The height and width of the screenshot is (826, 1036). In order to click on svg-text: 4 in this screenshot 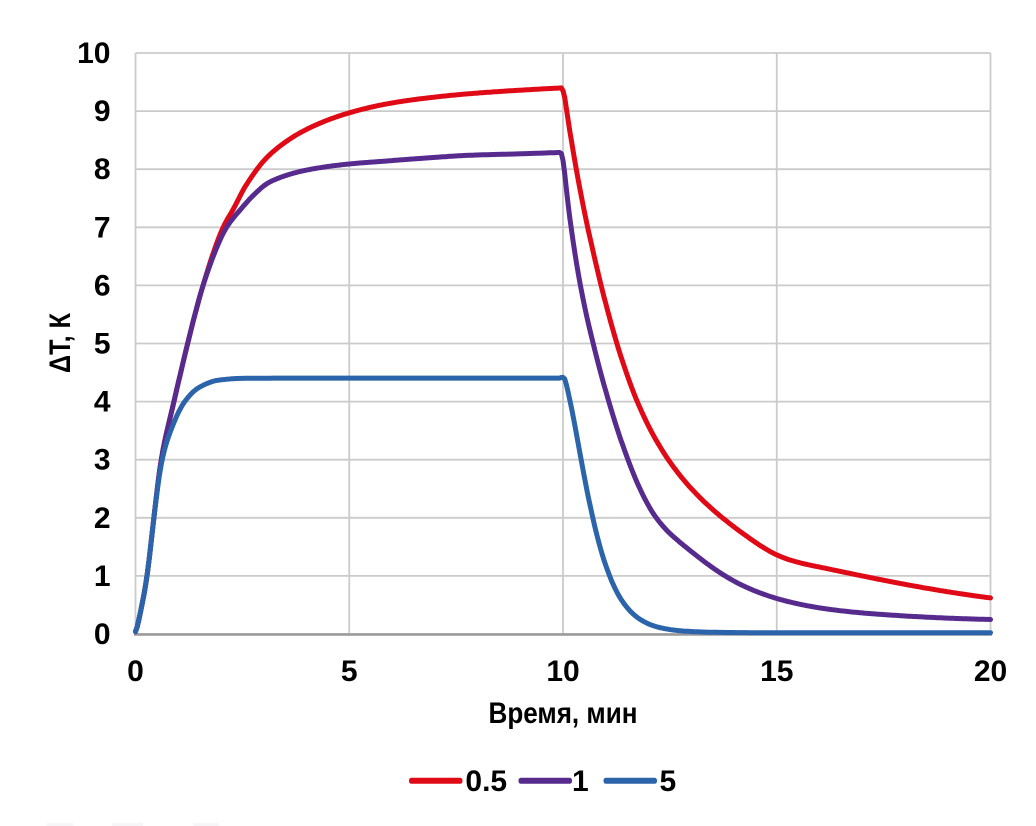, I will do `click(102, 402)`.